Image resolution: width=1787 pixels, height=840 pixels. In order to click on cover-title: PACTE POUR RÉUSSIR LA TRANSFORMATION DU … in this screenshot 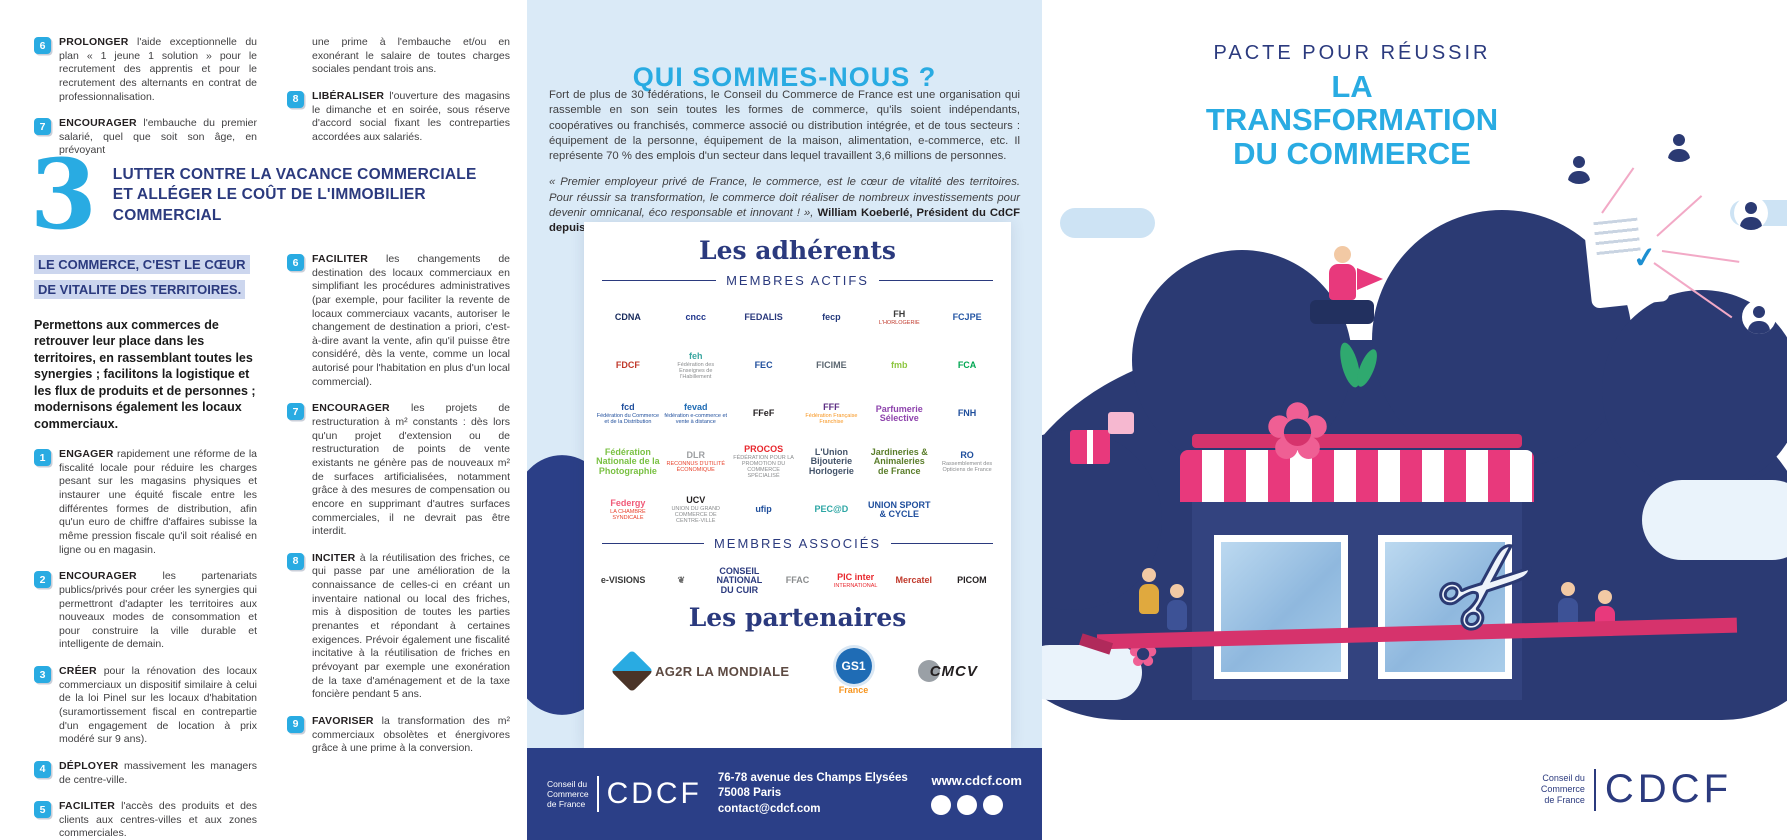, I will do `click(1352, 106)`.